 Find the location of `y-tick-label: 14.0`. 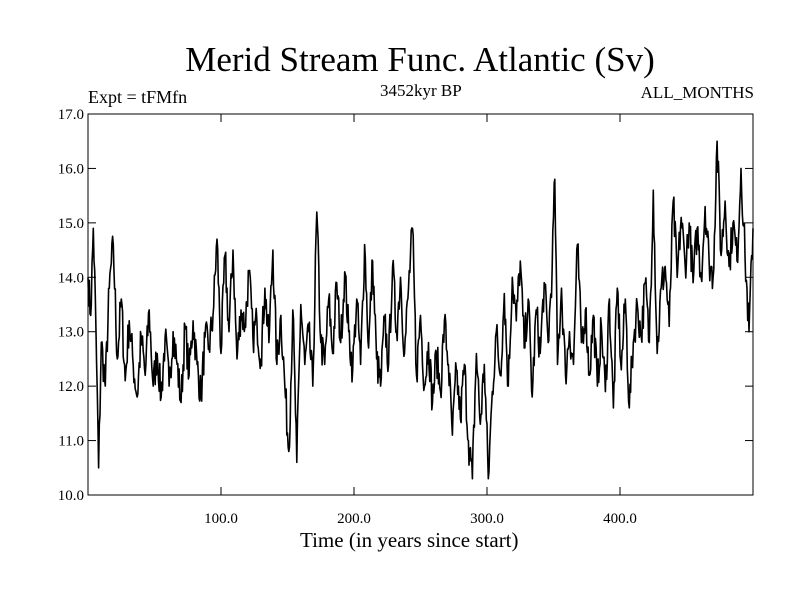

y-tick-label: 14.0 is located at coordinates (71, 278).